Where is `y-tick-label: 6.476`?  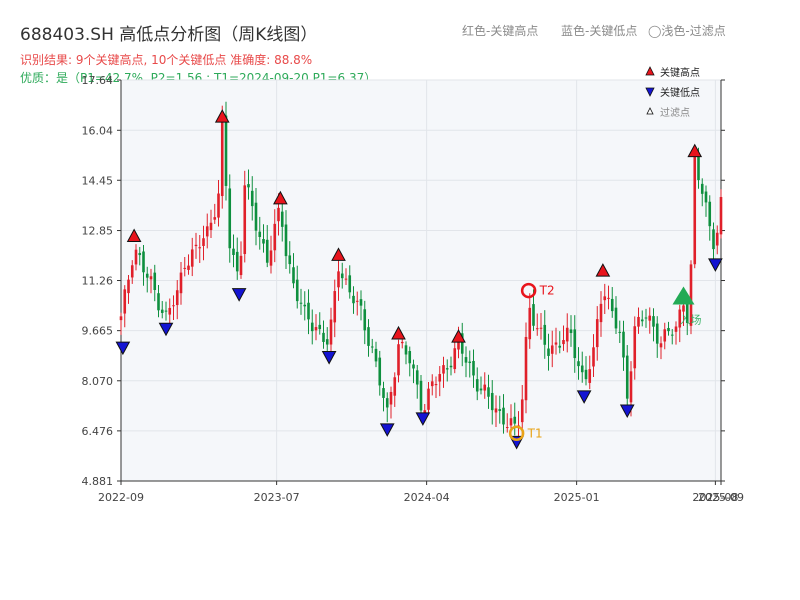
y-tick-label: 6.476 is located at coordinates (98, 431).